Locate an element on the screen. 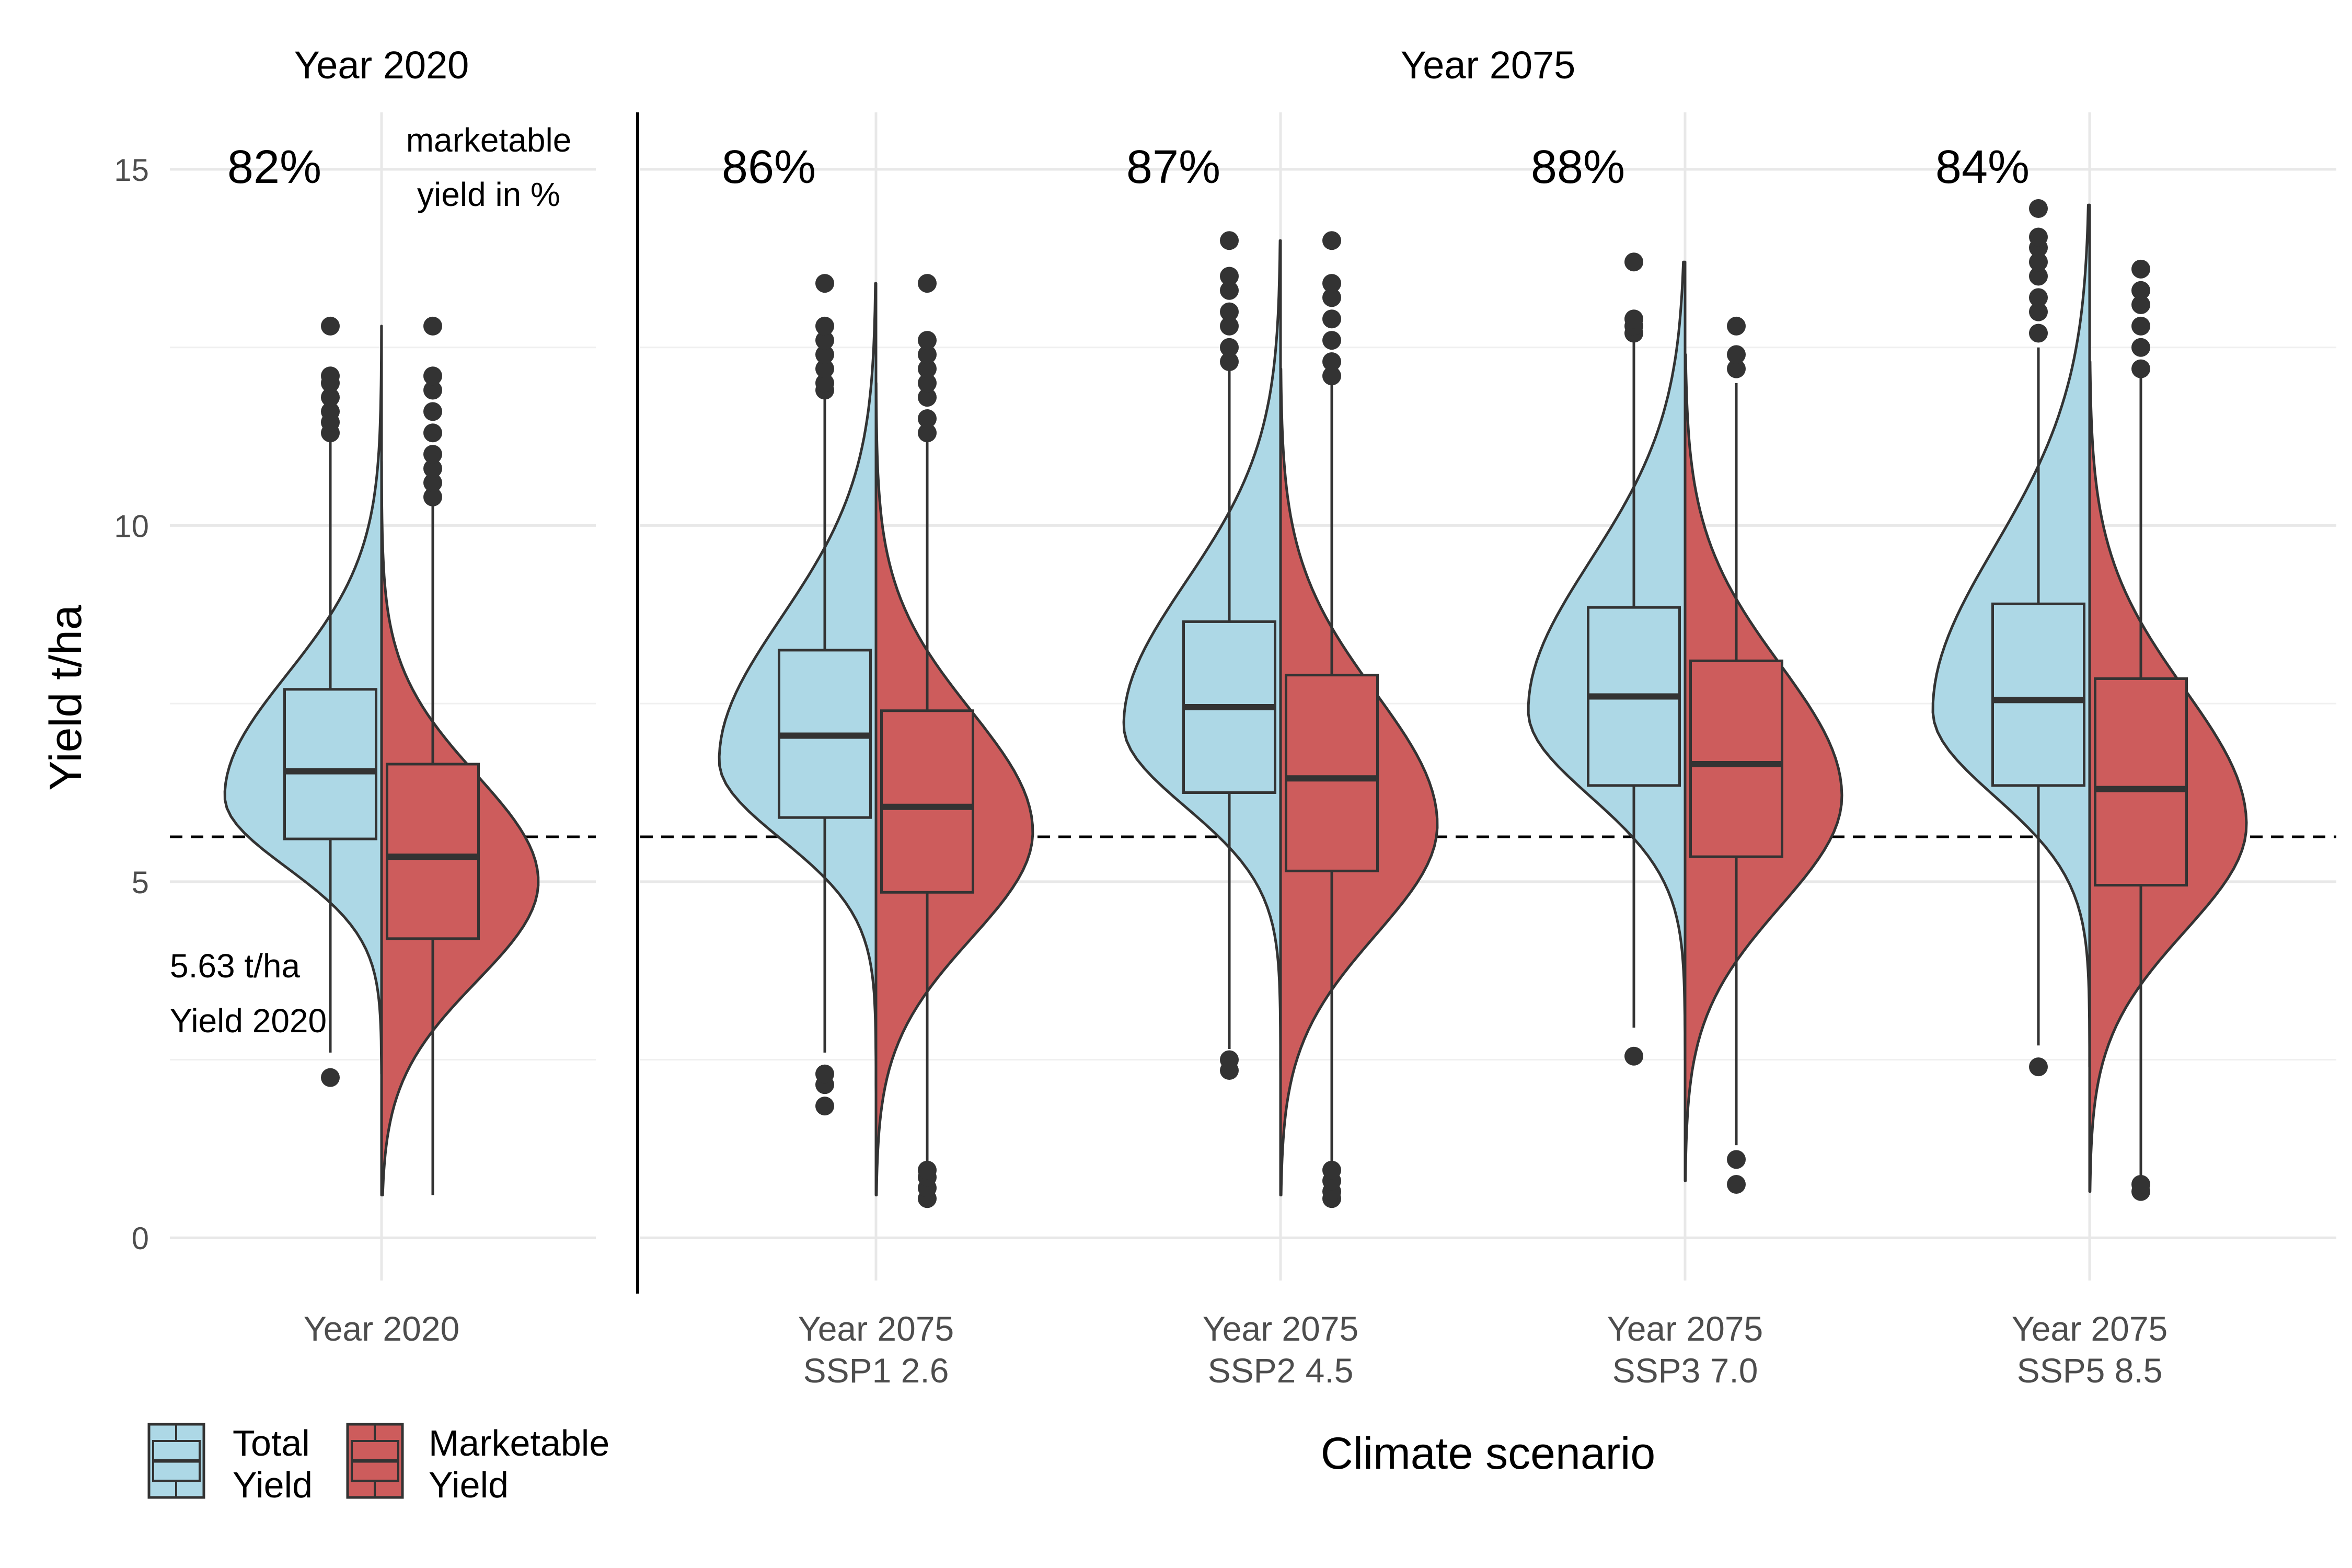 The image size is (2352, 1568). x-tick-label: Year 2075 is located at coordinates (1281, 1328).